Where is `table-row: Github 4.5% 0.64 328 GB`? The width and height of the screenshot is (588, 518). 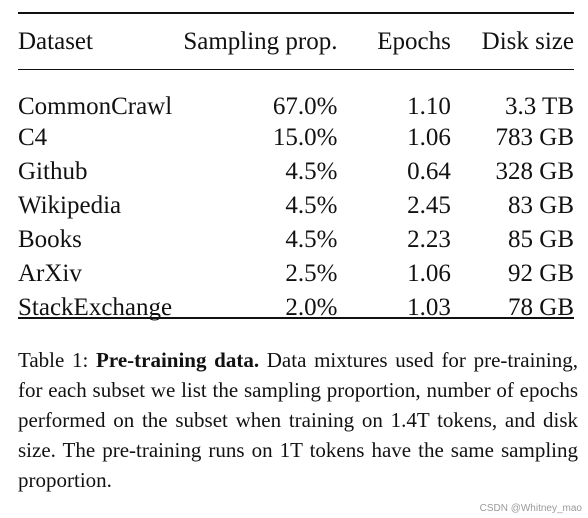
table-row: Github 4.5% 0.64 328 GB is located at coordinates (296, 171).